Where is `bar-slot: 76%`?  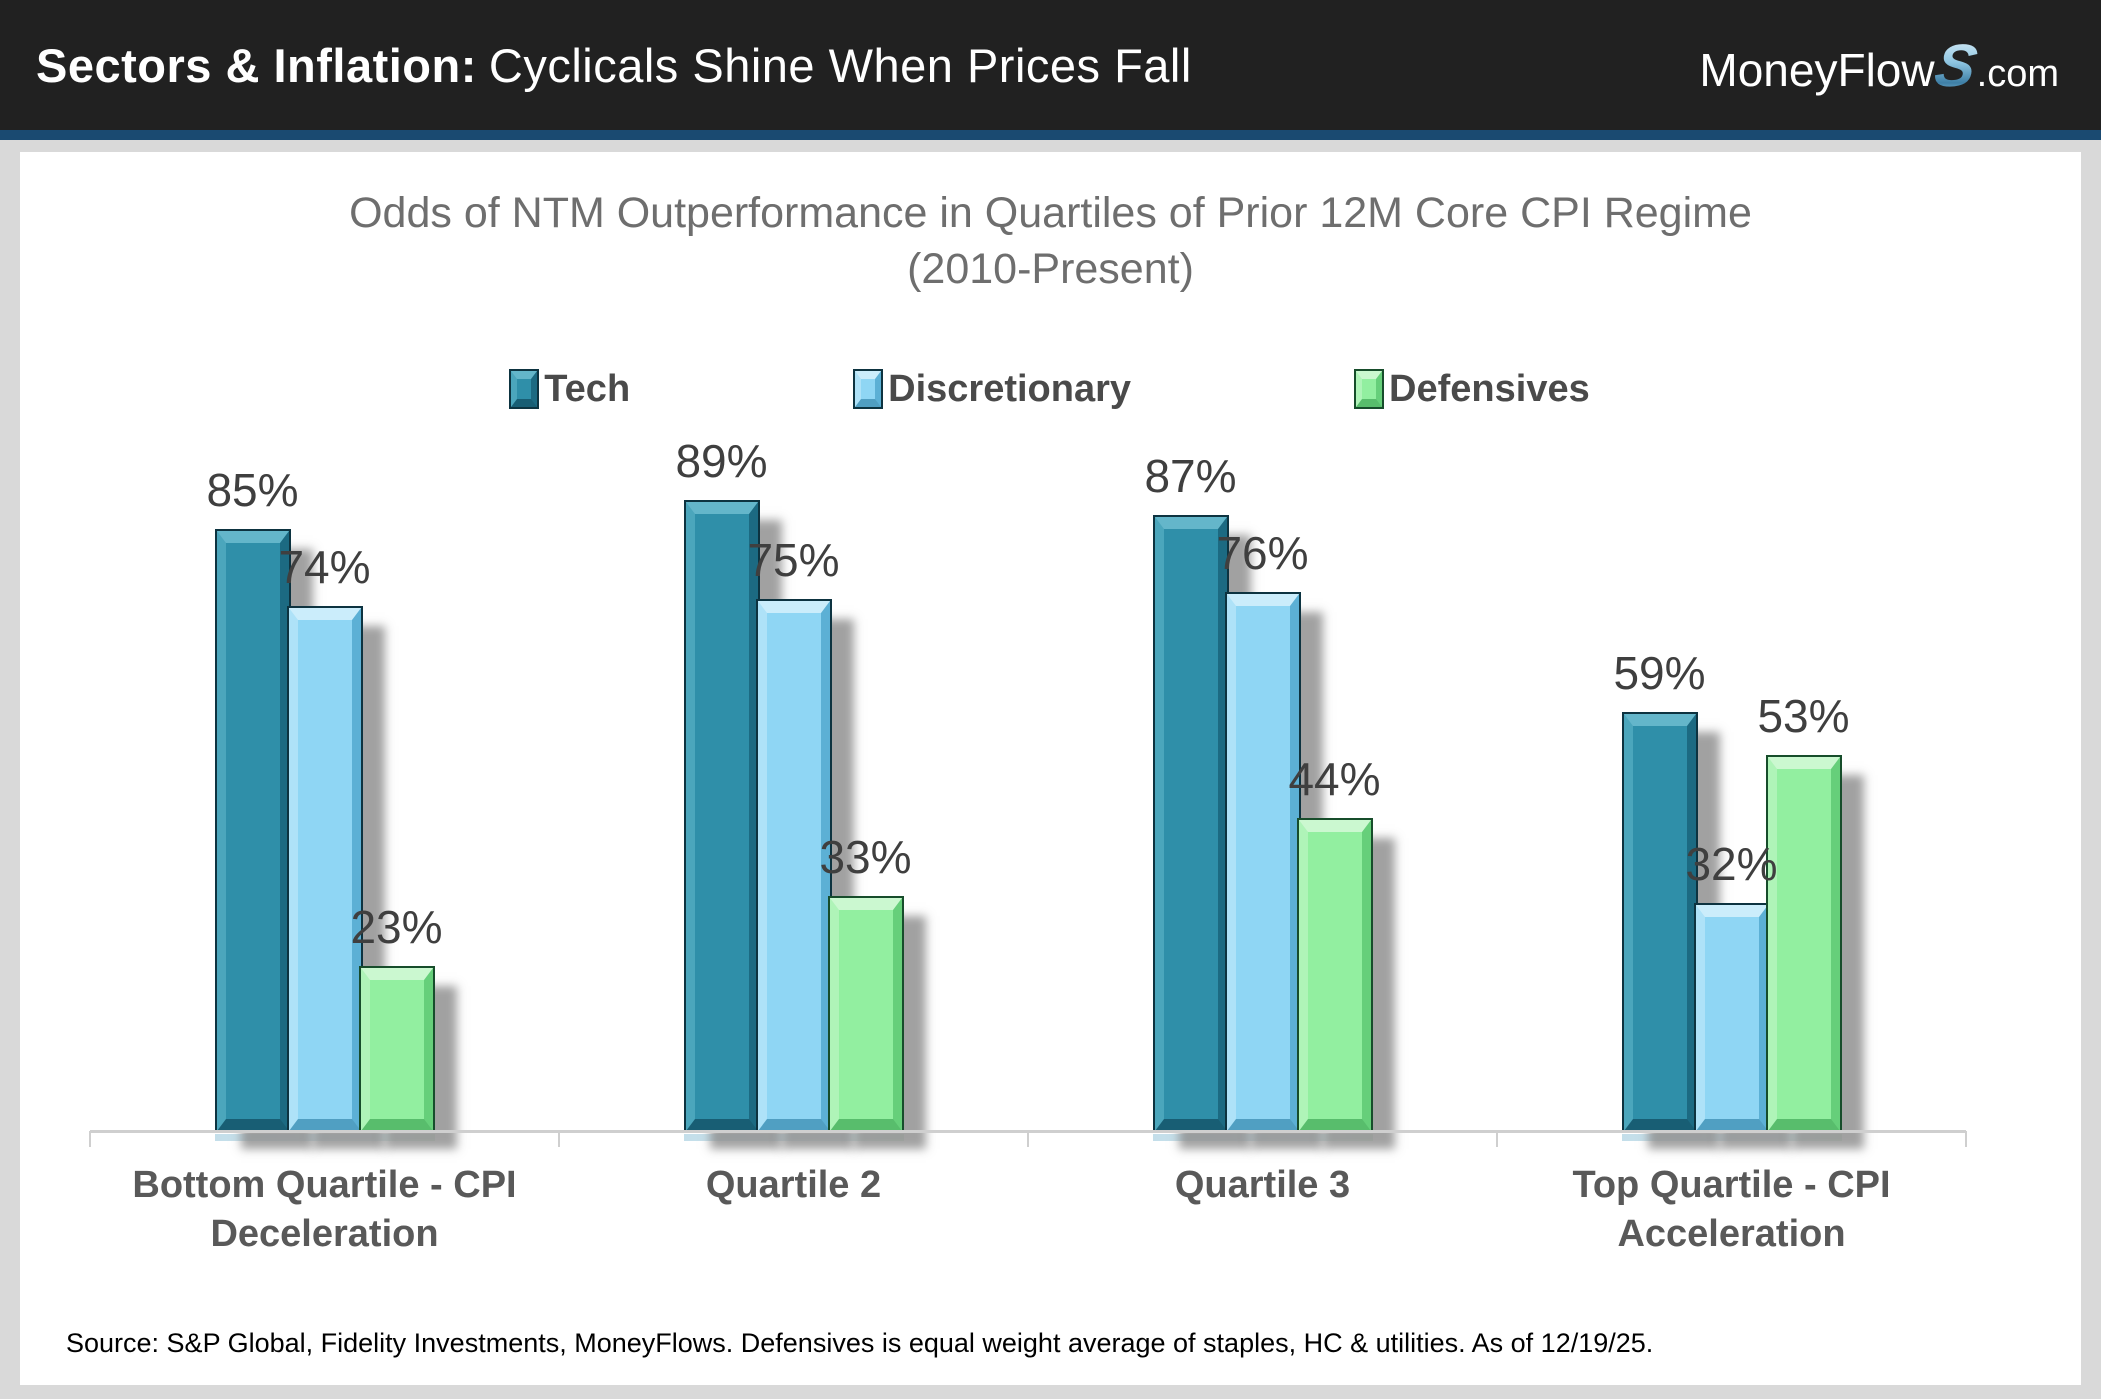
bar-slot: 76% is located at coordinates (1262, 779).